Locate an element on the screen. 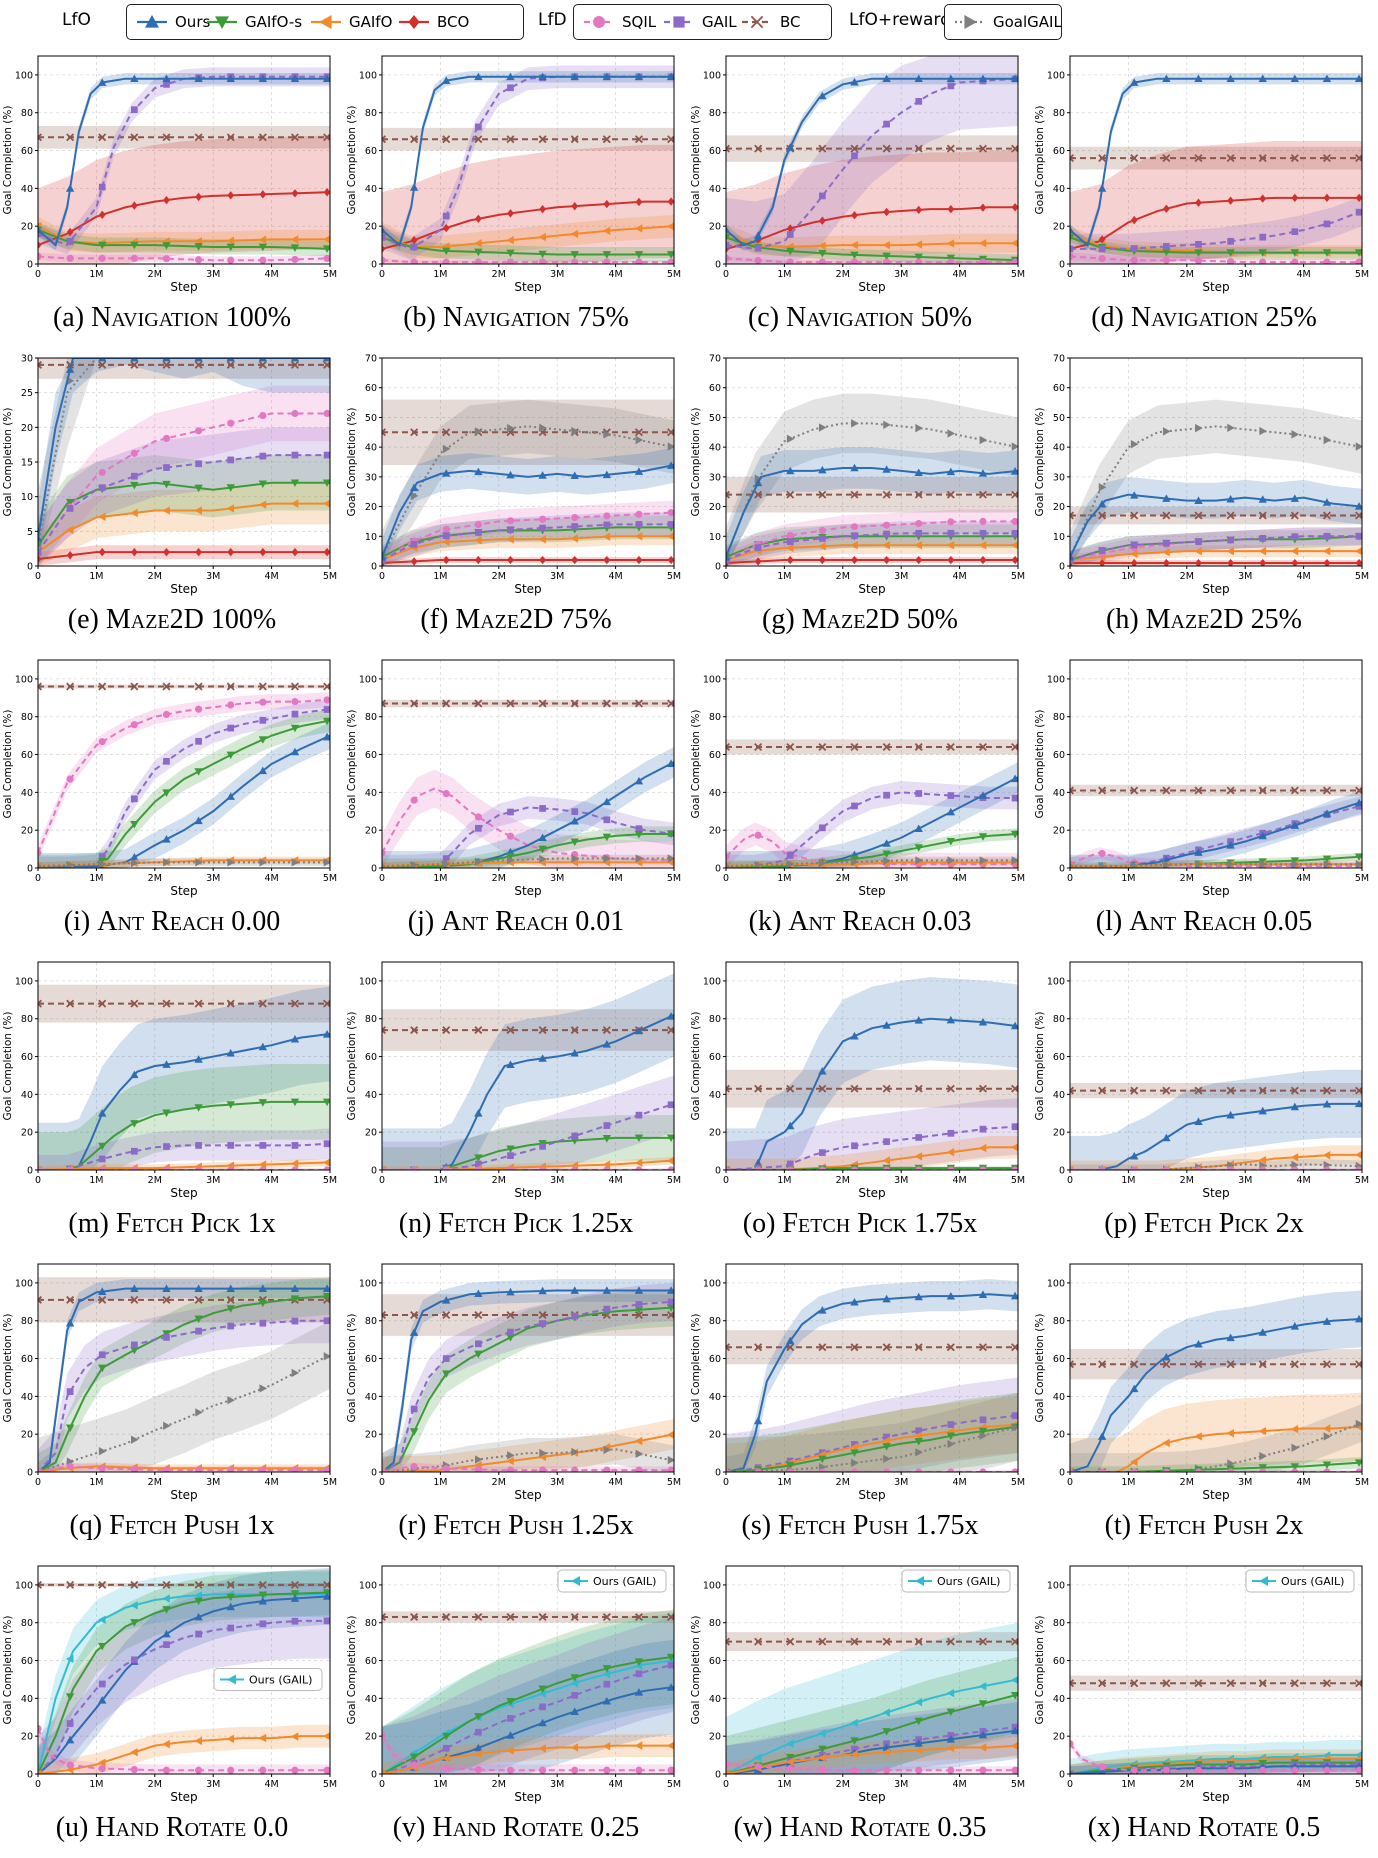 The height and width of the screenshot is (1858, 1378). legend-group-box: SQIL GAIL BC is located at coordinates (702, 22).